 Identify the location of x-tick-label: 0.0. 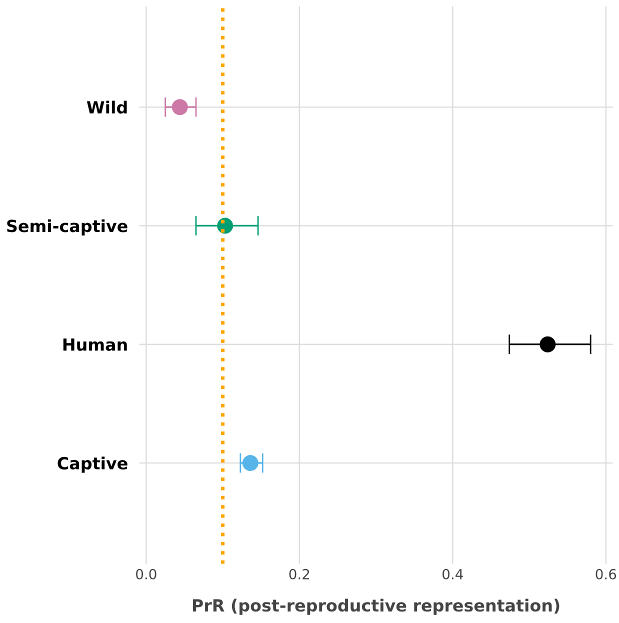
(146, 574).